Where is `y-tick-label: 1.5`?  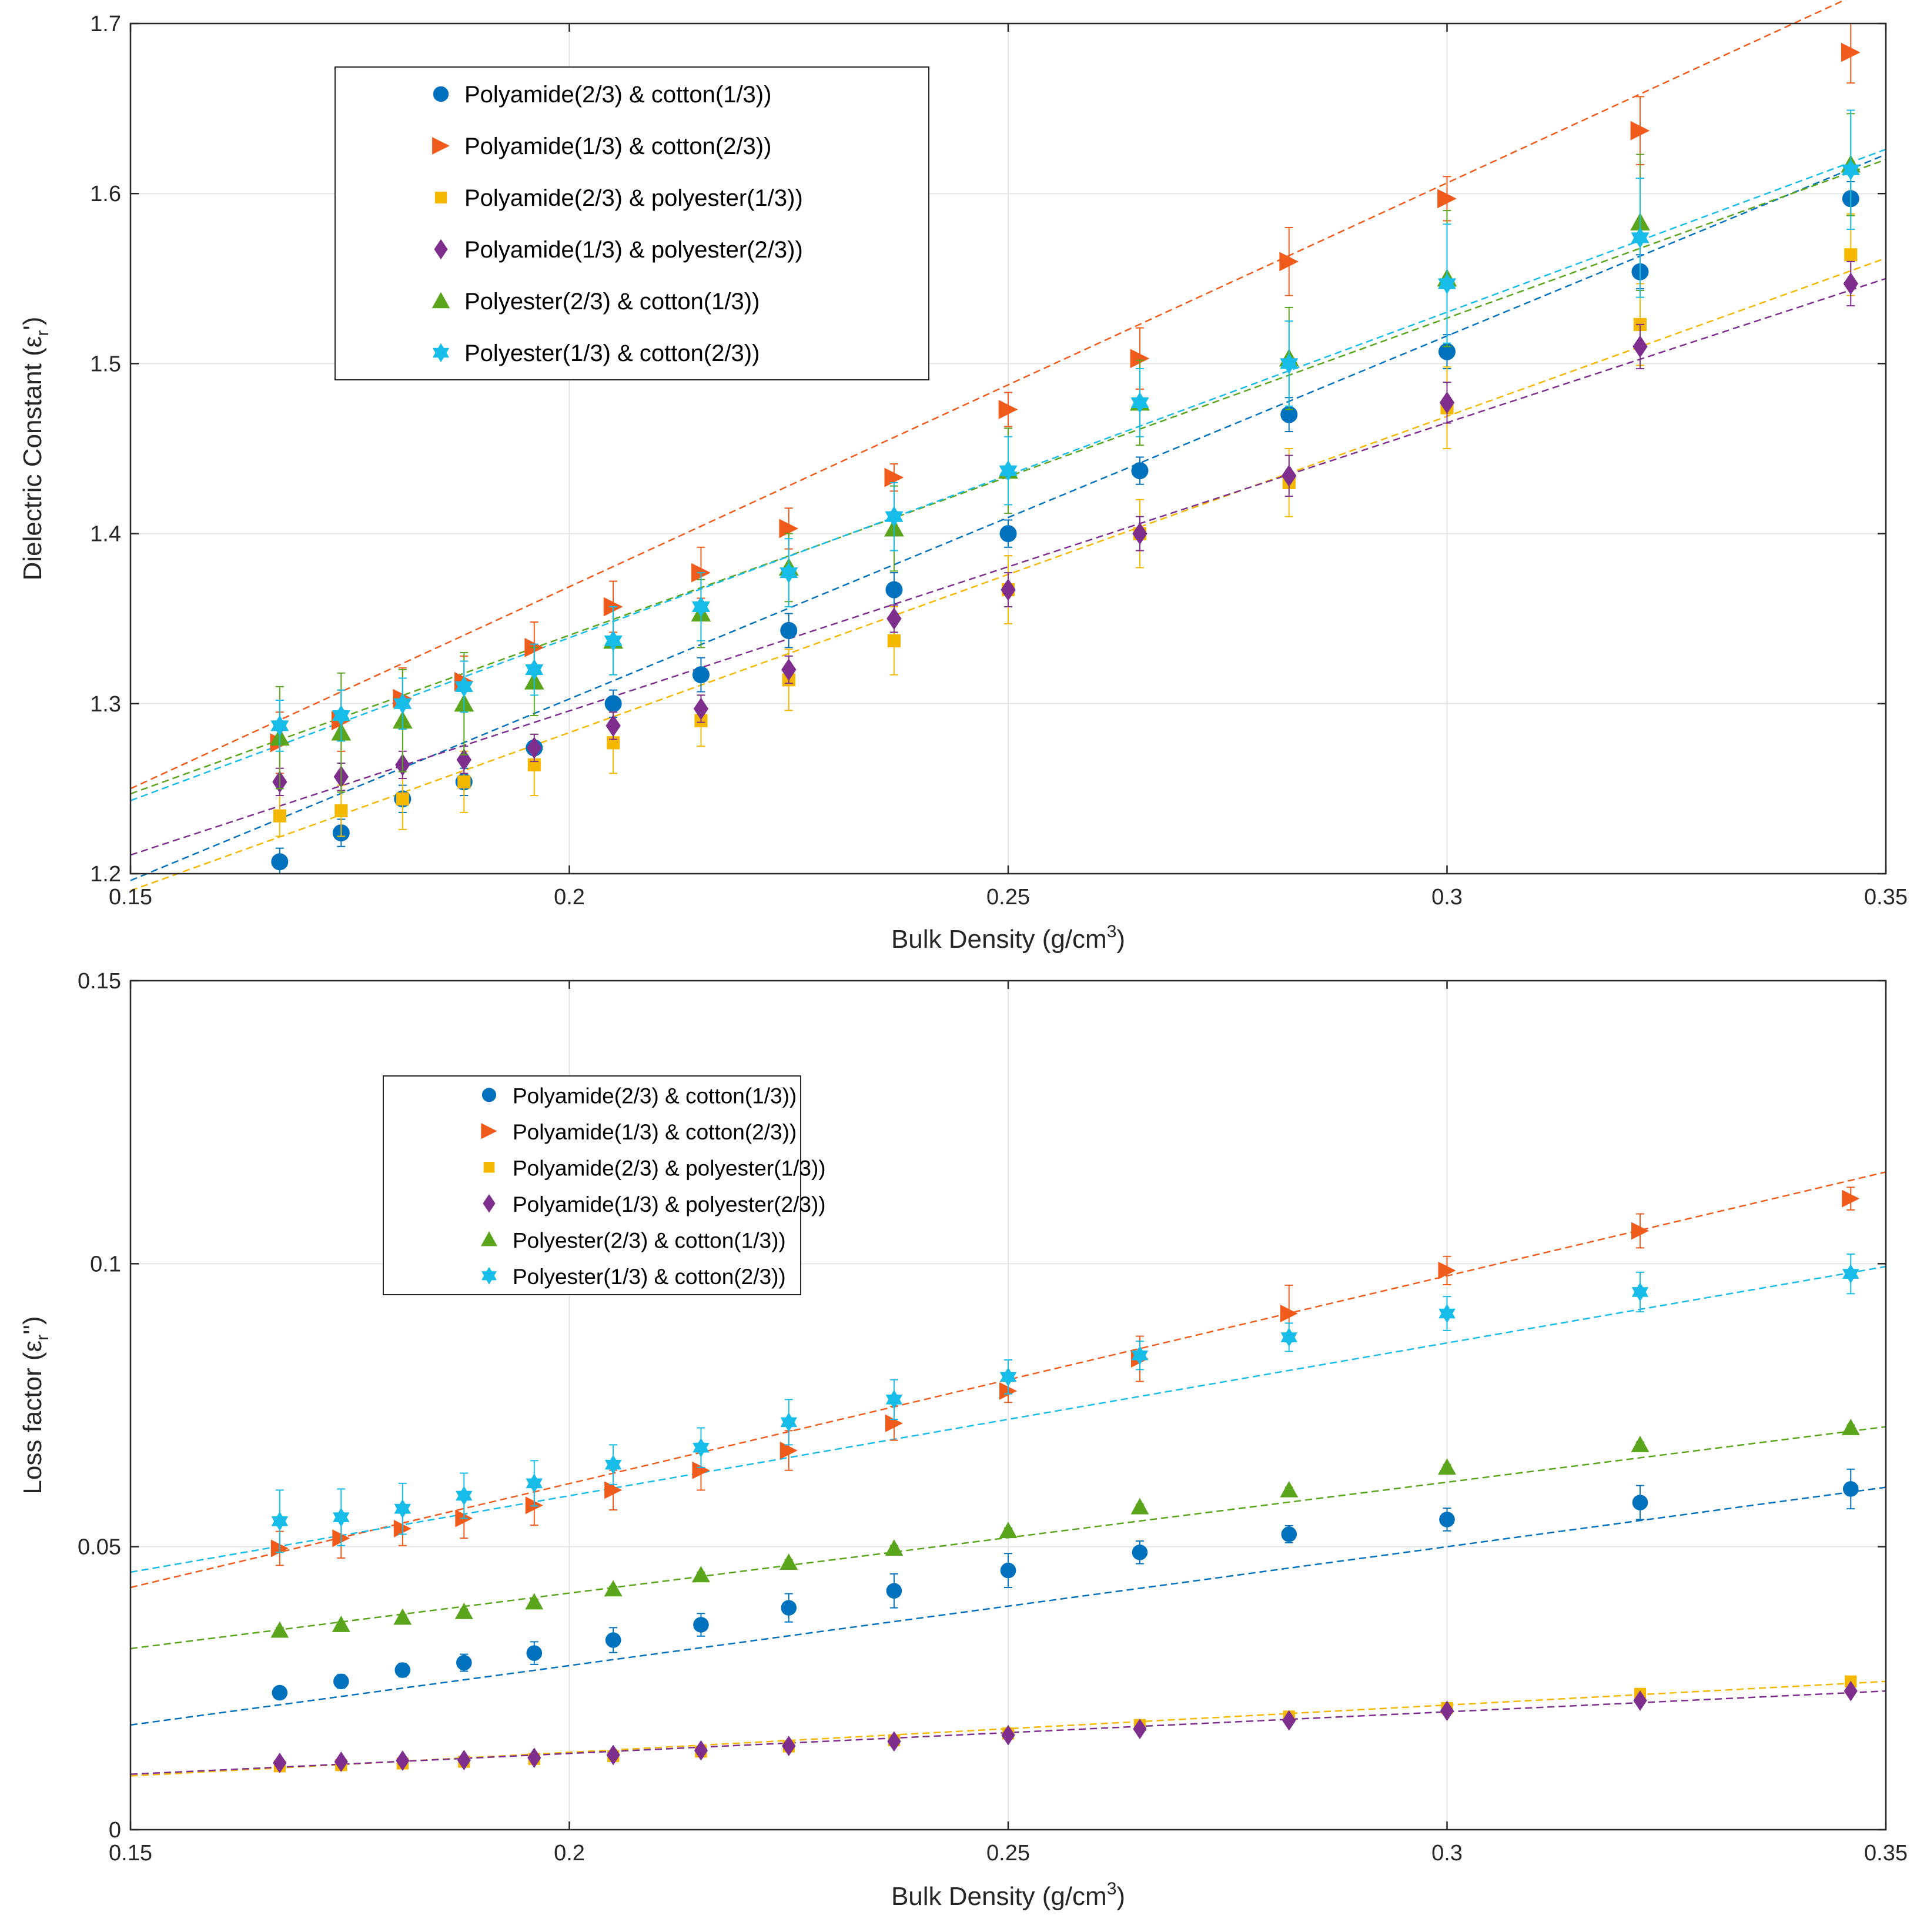 y-tick-label: 1.5 is located at coordinates (105, 364).